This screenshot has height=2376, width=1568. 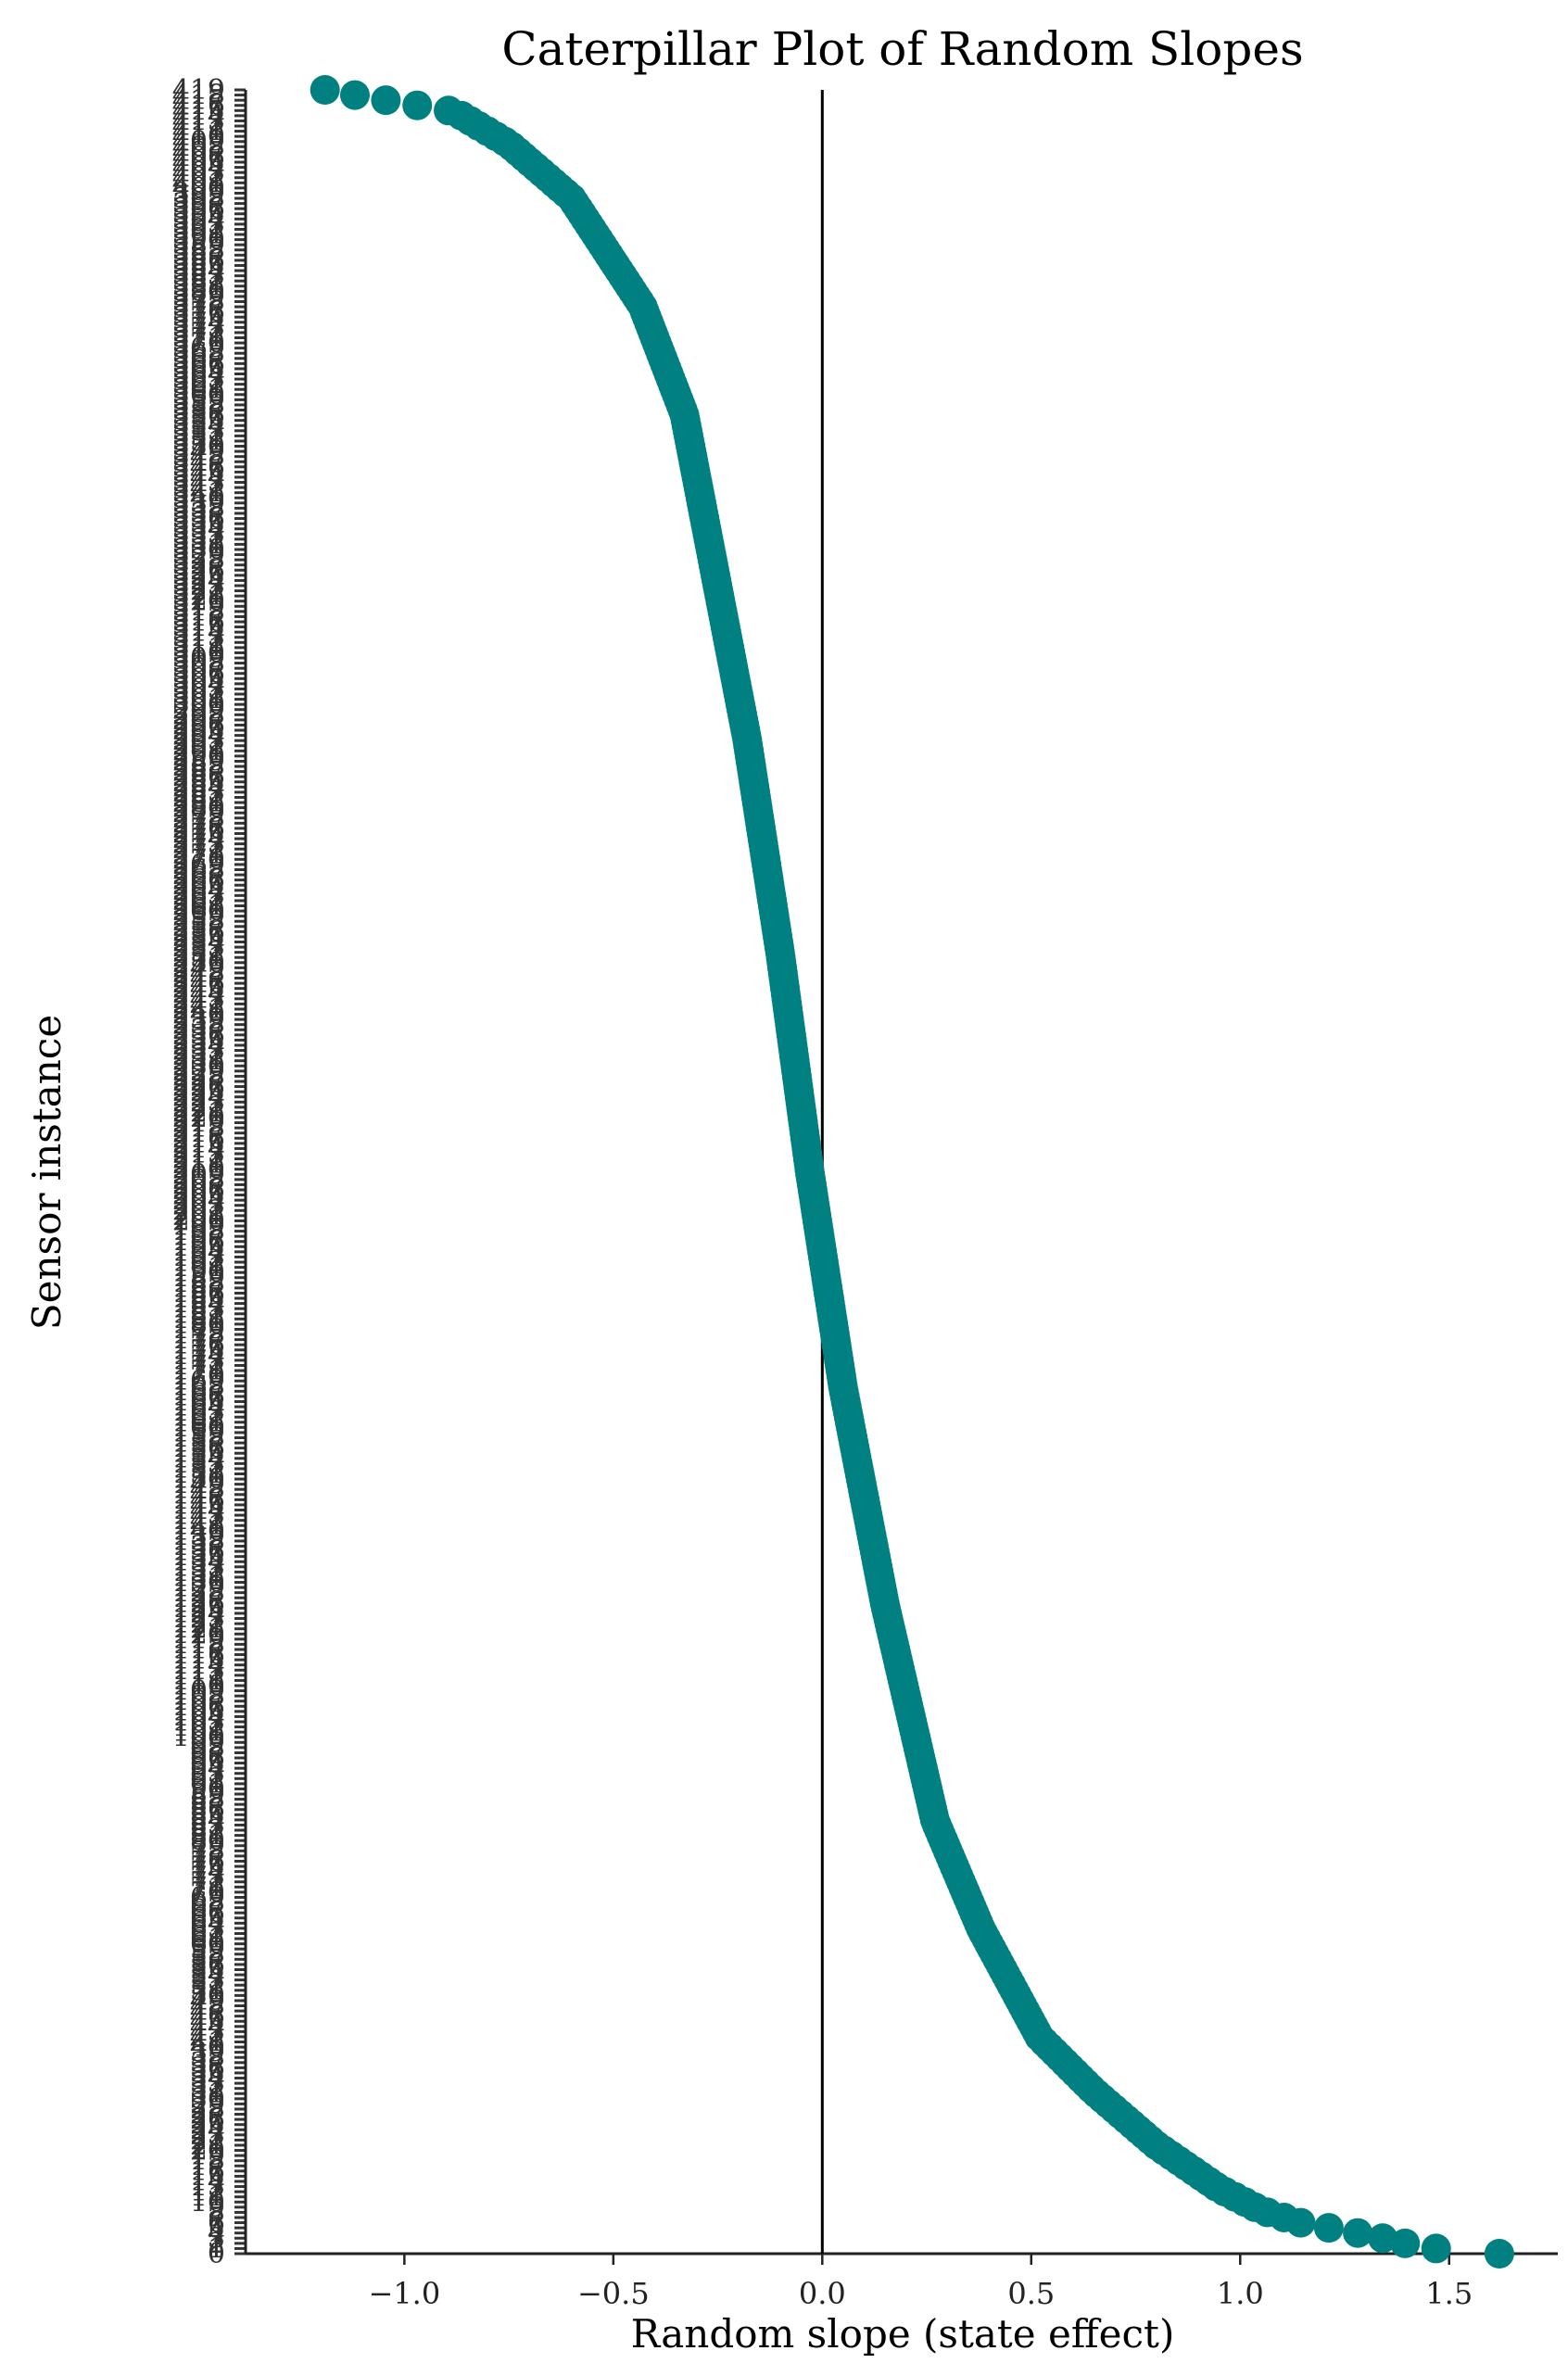 What do you see at coordinates (198, 323) in the screenshot?
I see `y-tick-label: 374` at bounding box center [198, 323].